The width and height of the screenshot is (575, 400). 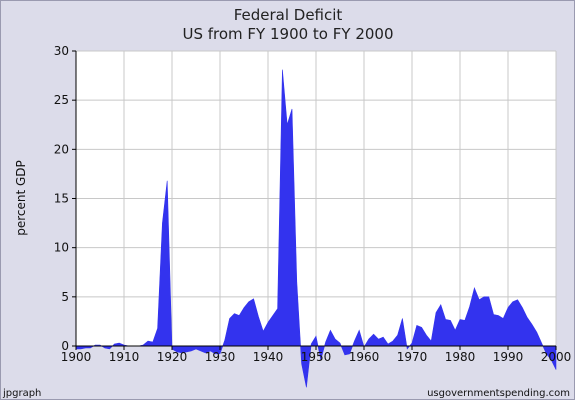 What do you see at coordinates (61, 100) in the screenshot?
I see `y-tick-label-5: 25` at bounding box center [61, 100].